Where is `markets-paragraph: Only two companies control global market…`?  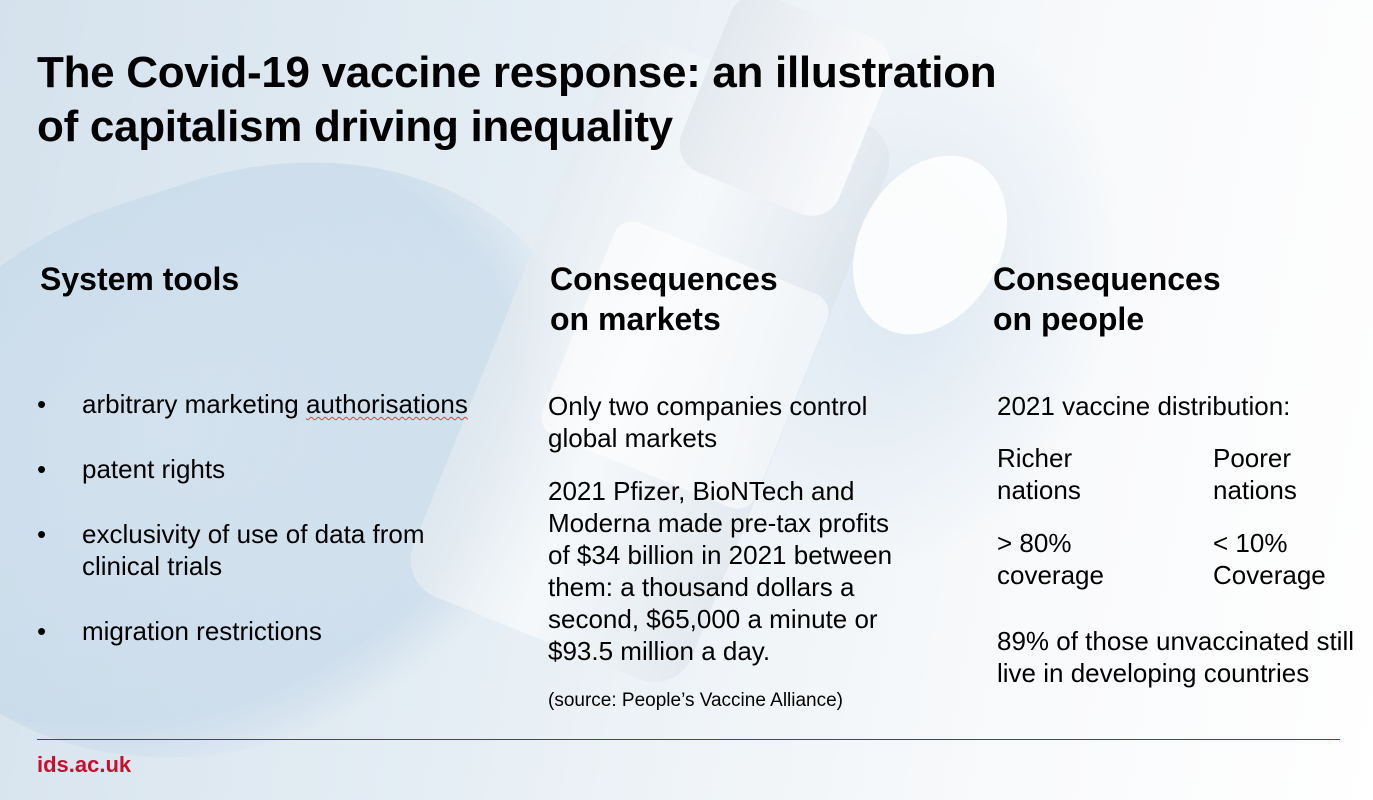 markets-paragraph: Only two companies control global market… is located at coordinates (708, 422).